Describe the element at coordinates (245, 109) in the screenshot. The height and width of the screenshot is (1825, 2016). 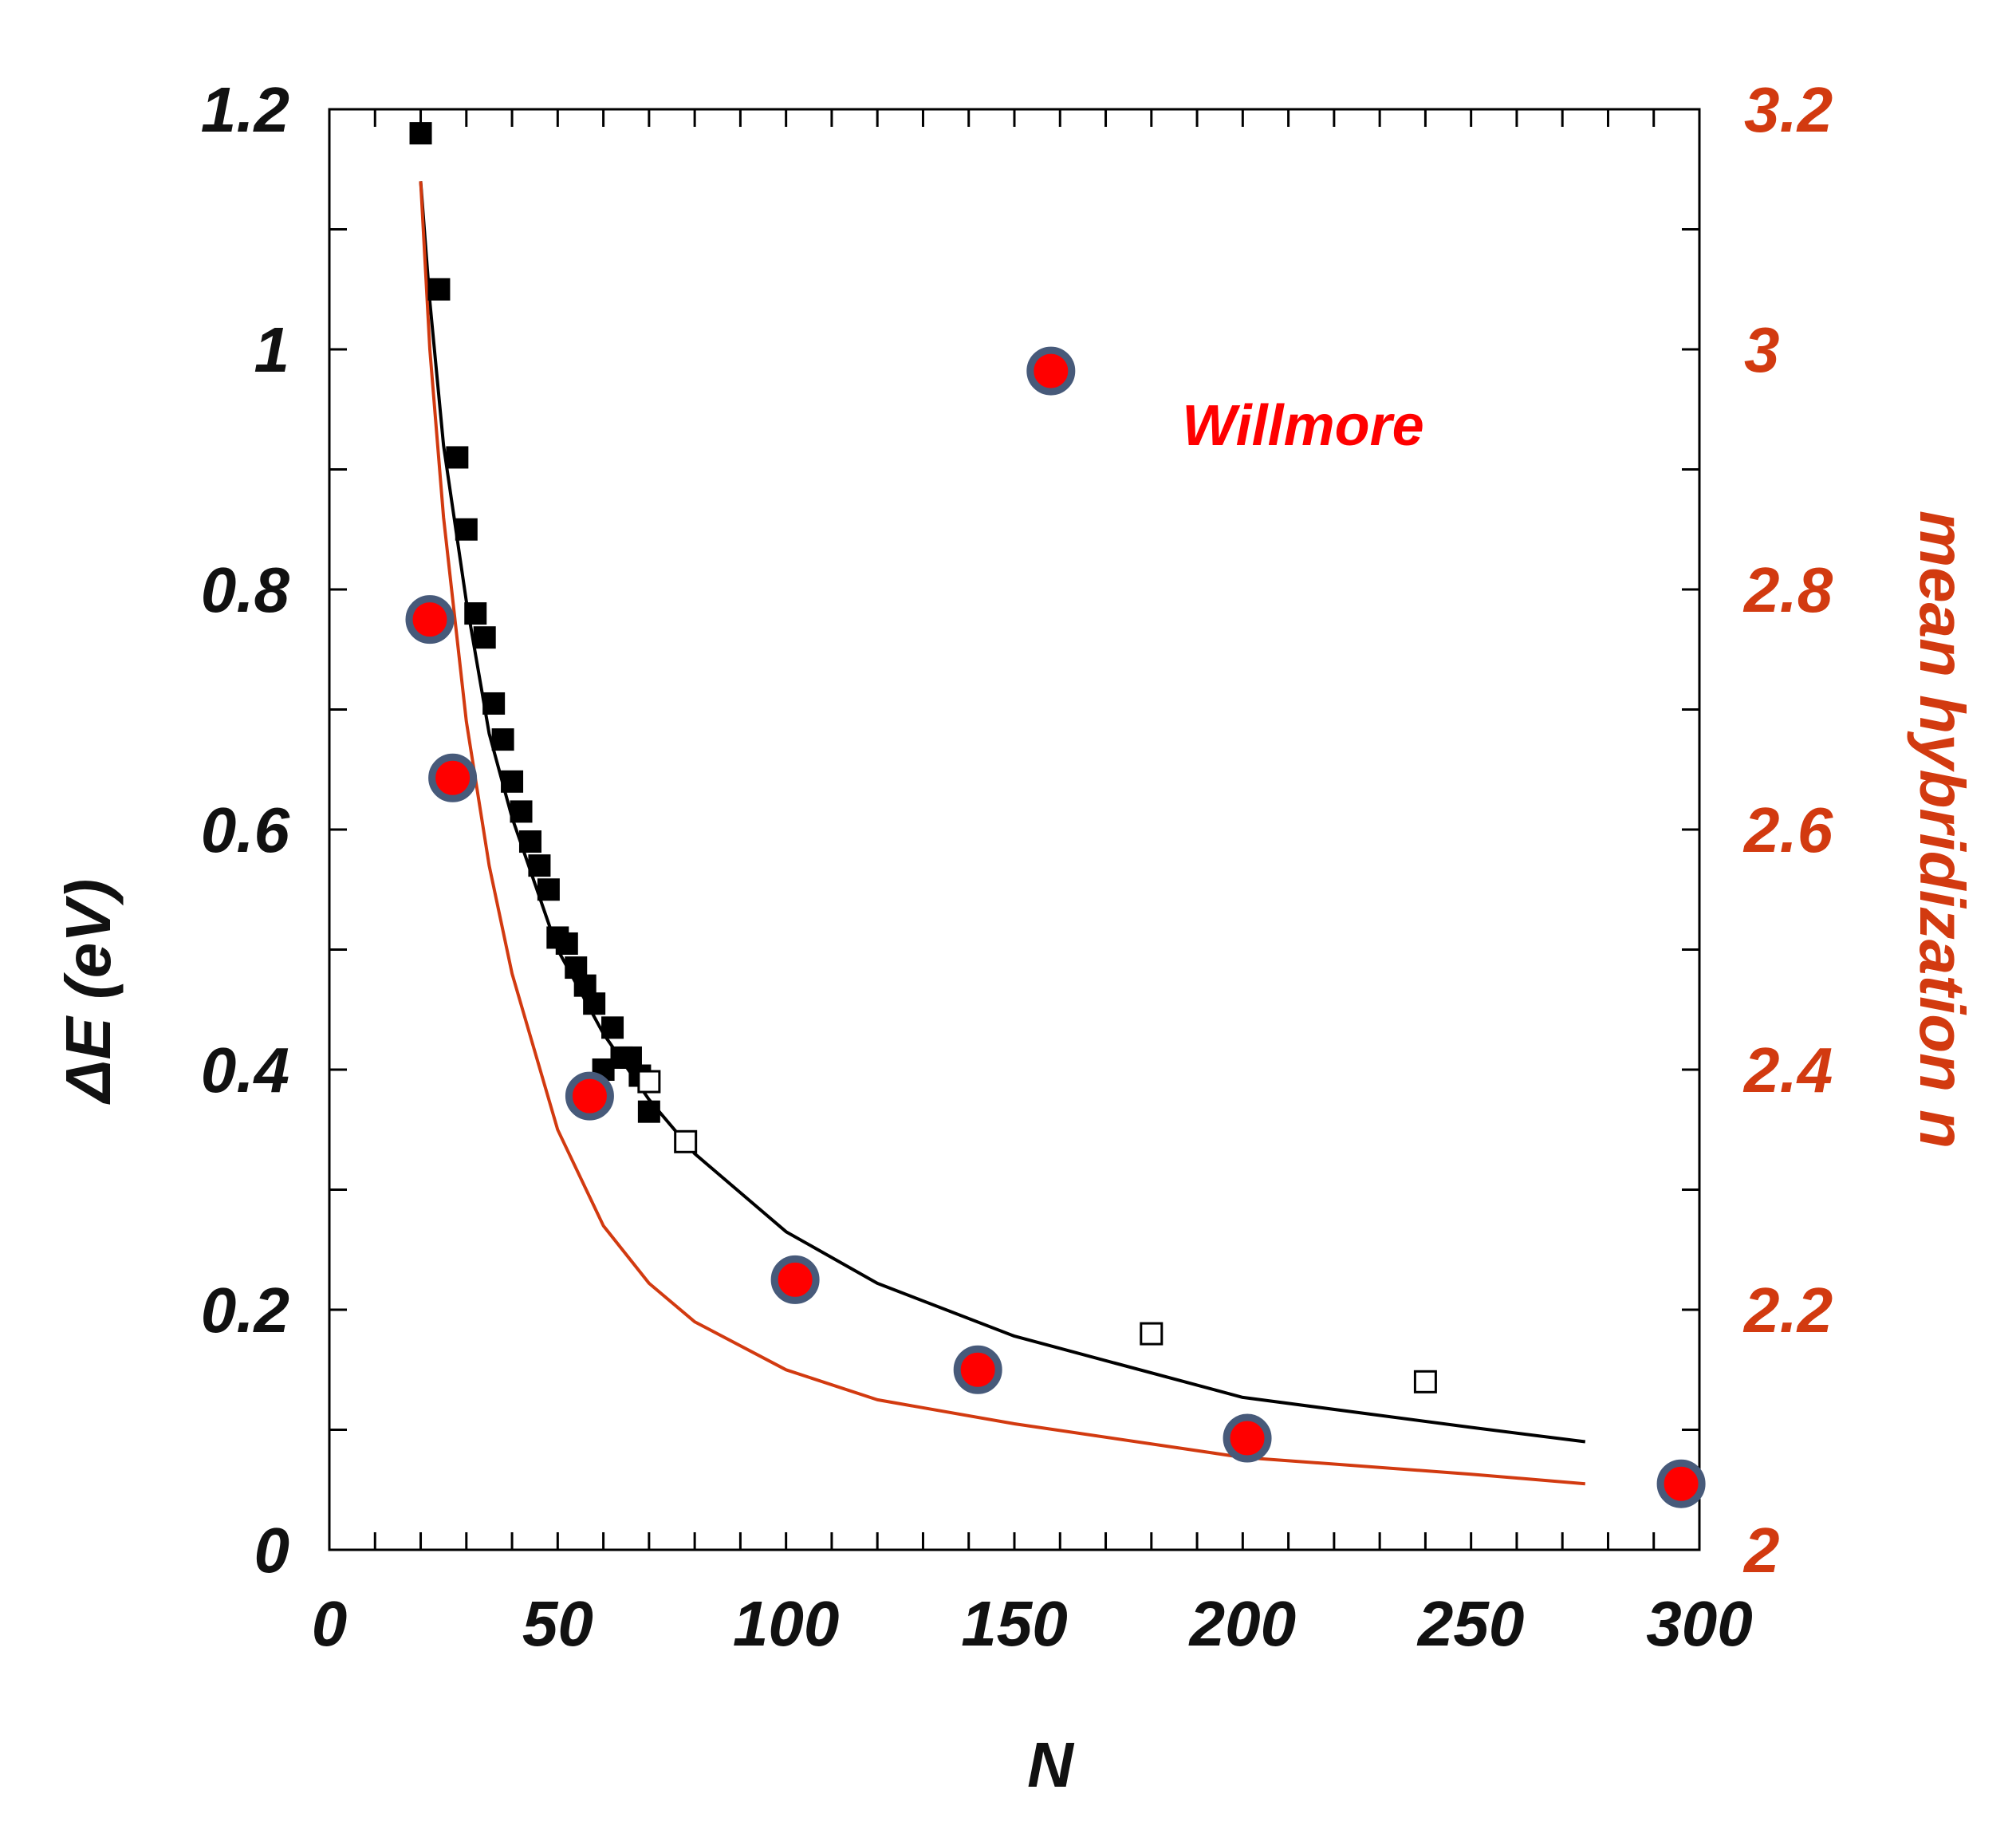
I see `y-tick-label-left: 1.2` at that location.